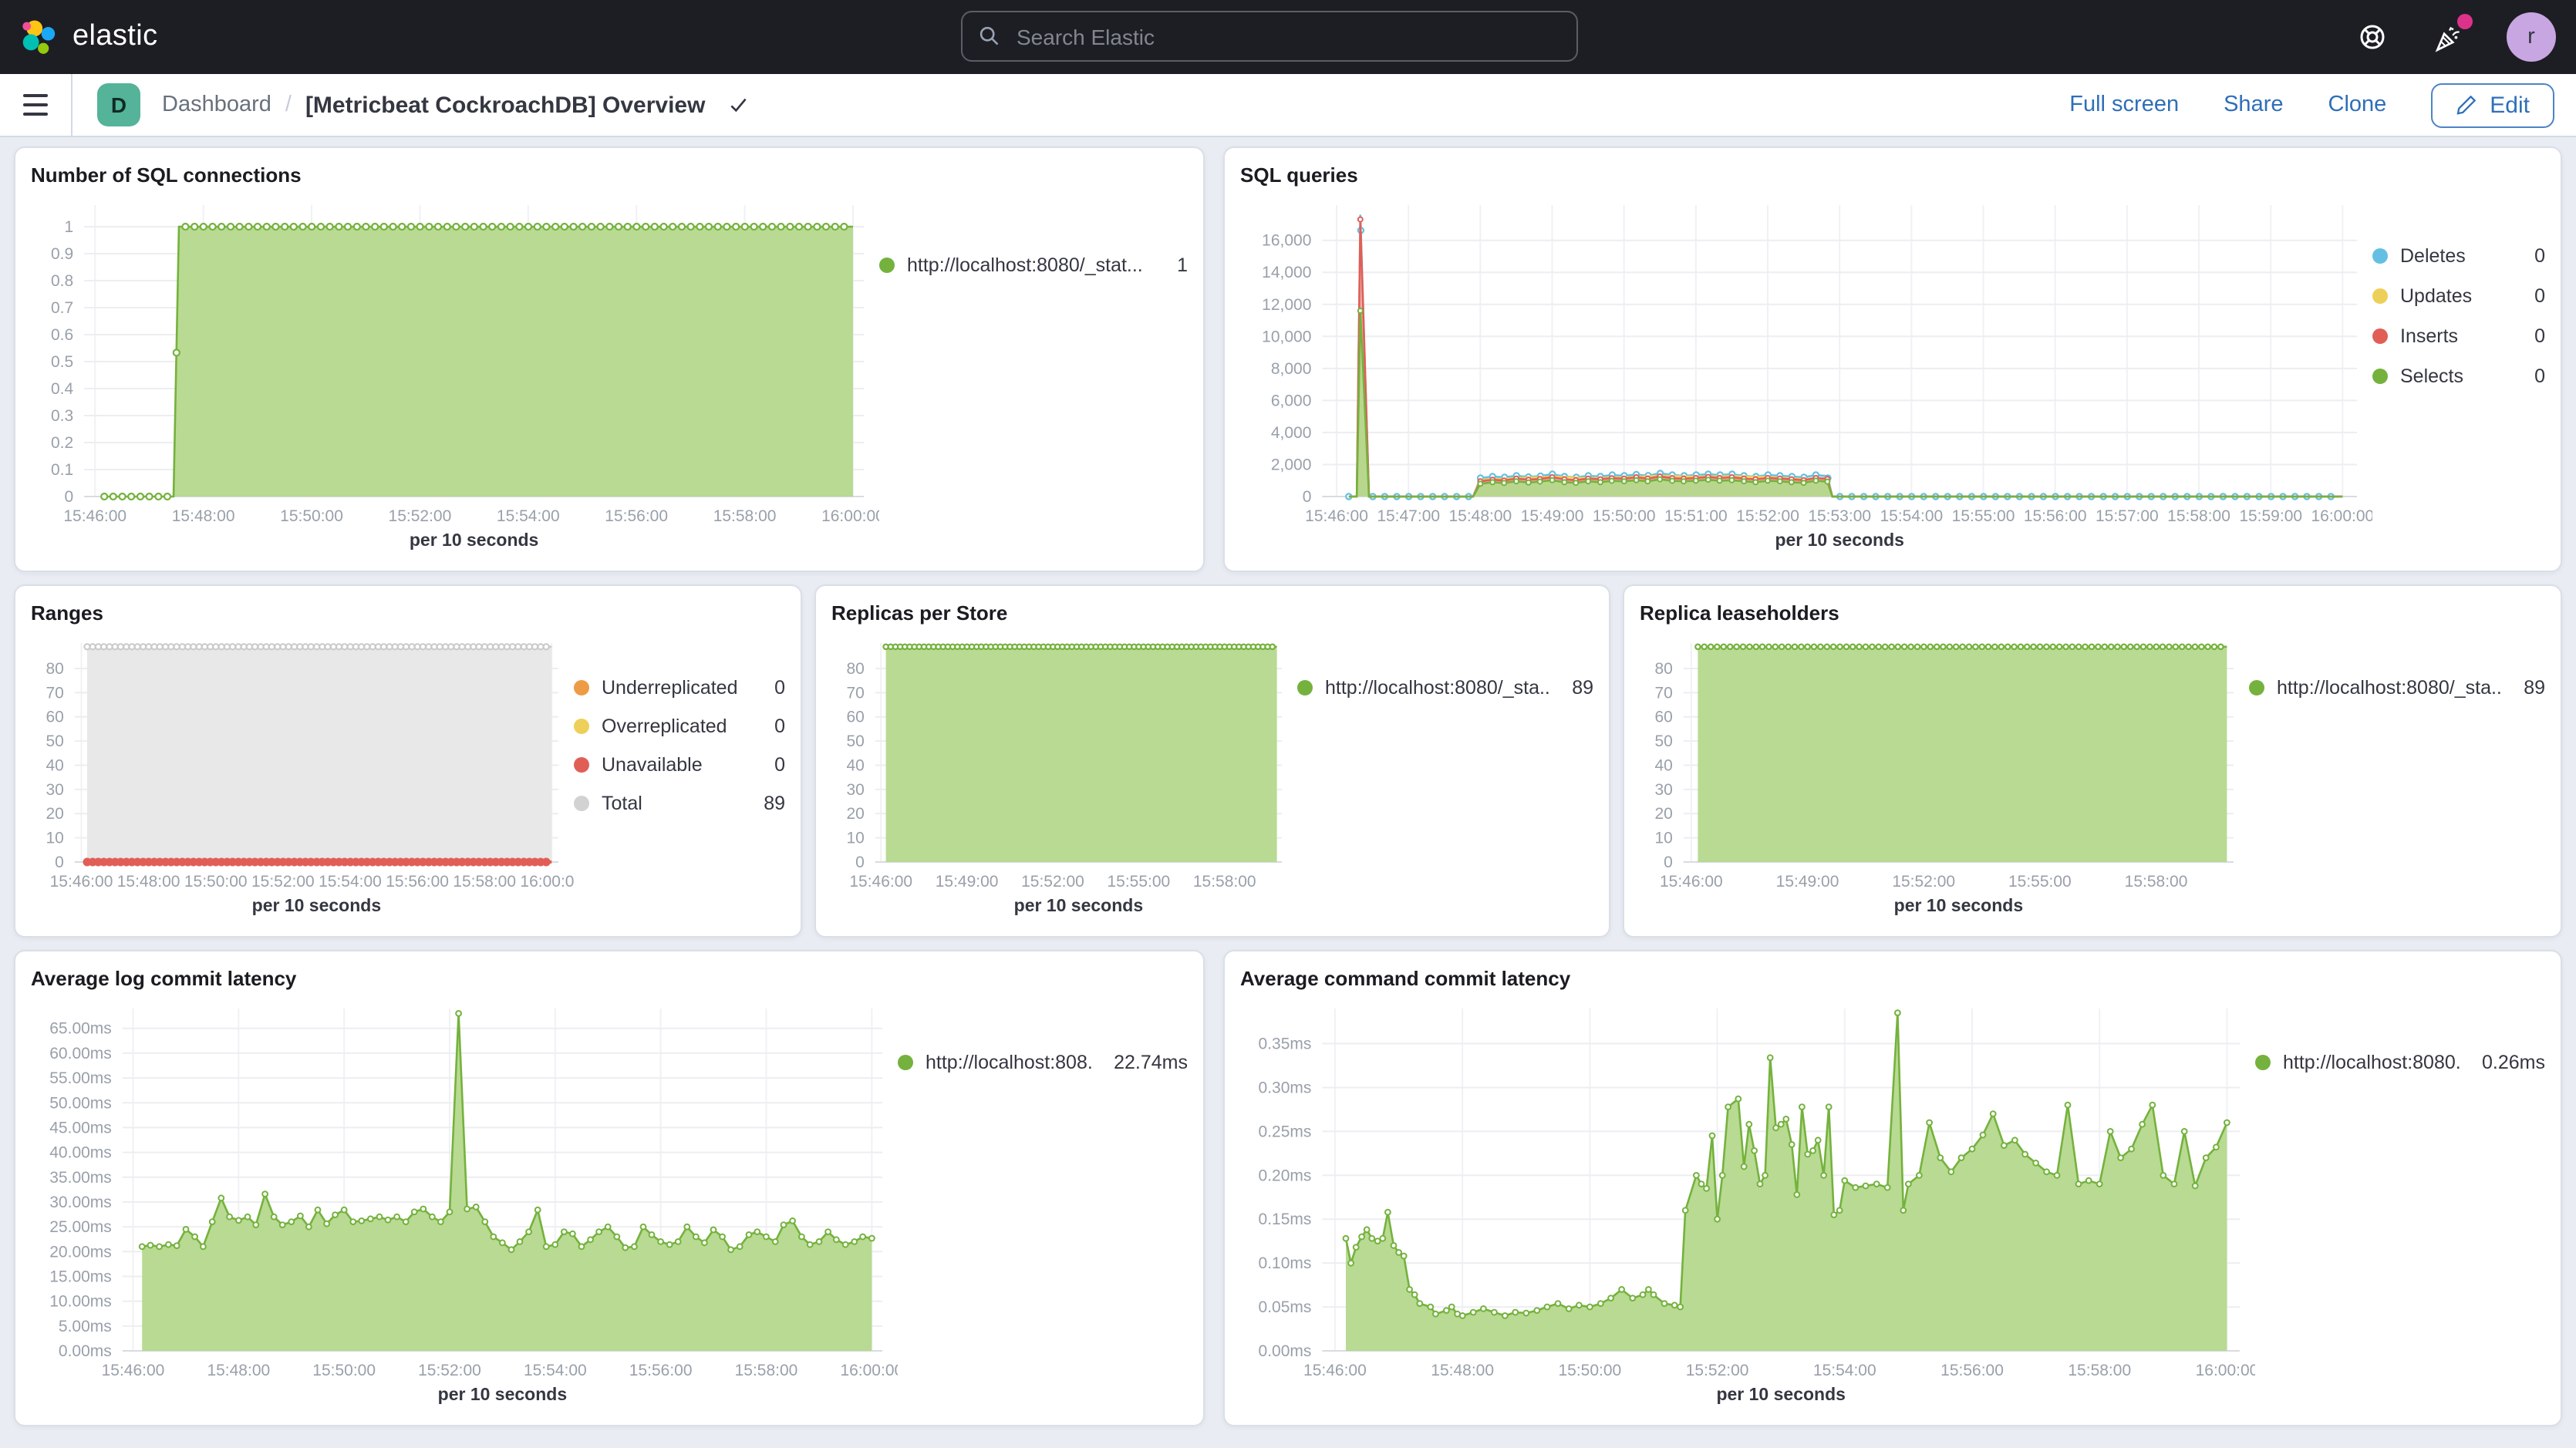 Image resolution: width=2576 pixels, height=1448 pixels. Describe the element at coordinates (1405, 978) in the screenshot. I see `panel-title: Average command commit latency` at that location.